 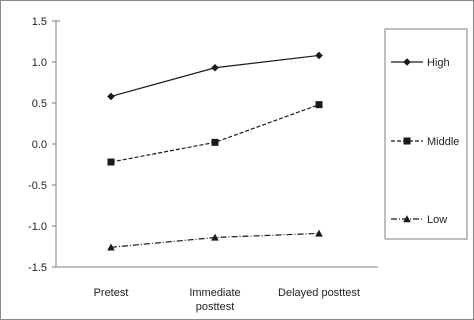 What do you see at coordinates (39, 104) in the screenshot?
I see `y-tick-label: 0.5` at bounding box center [39, 104].